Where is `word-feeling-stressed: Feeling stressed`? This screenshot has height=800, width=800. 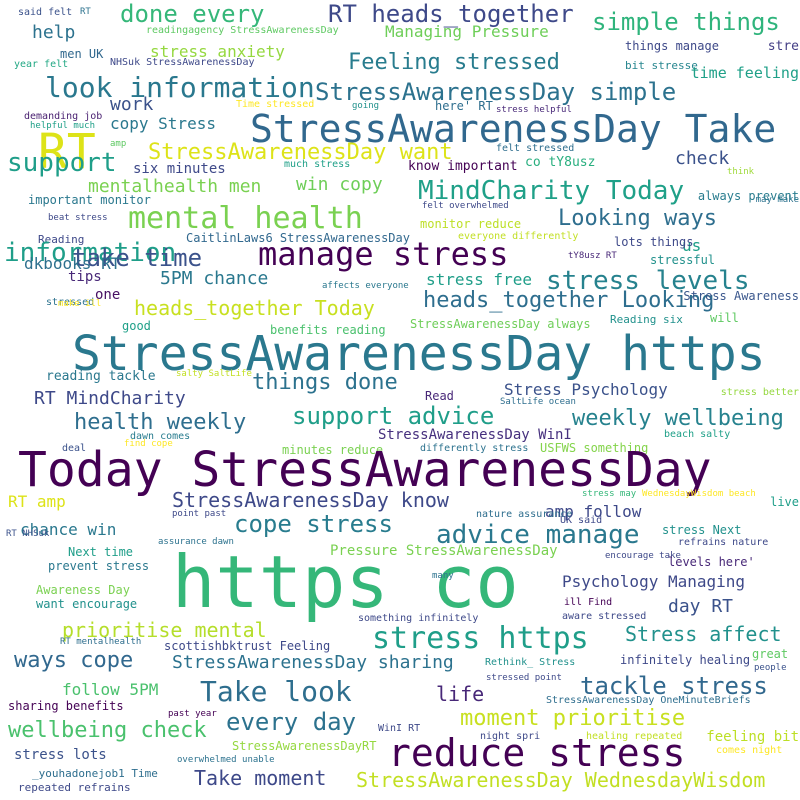
word-feeling-stressed: Feeling stressed is located at coordinates (454, 62).